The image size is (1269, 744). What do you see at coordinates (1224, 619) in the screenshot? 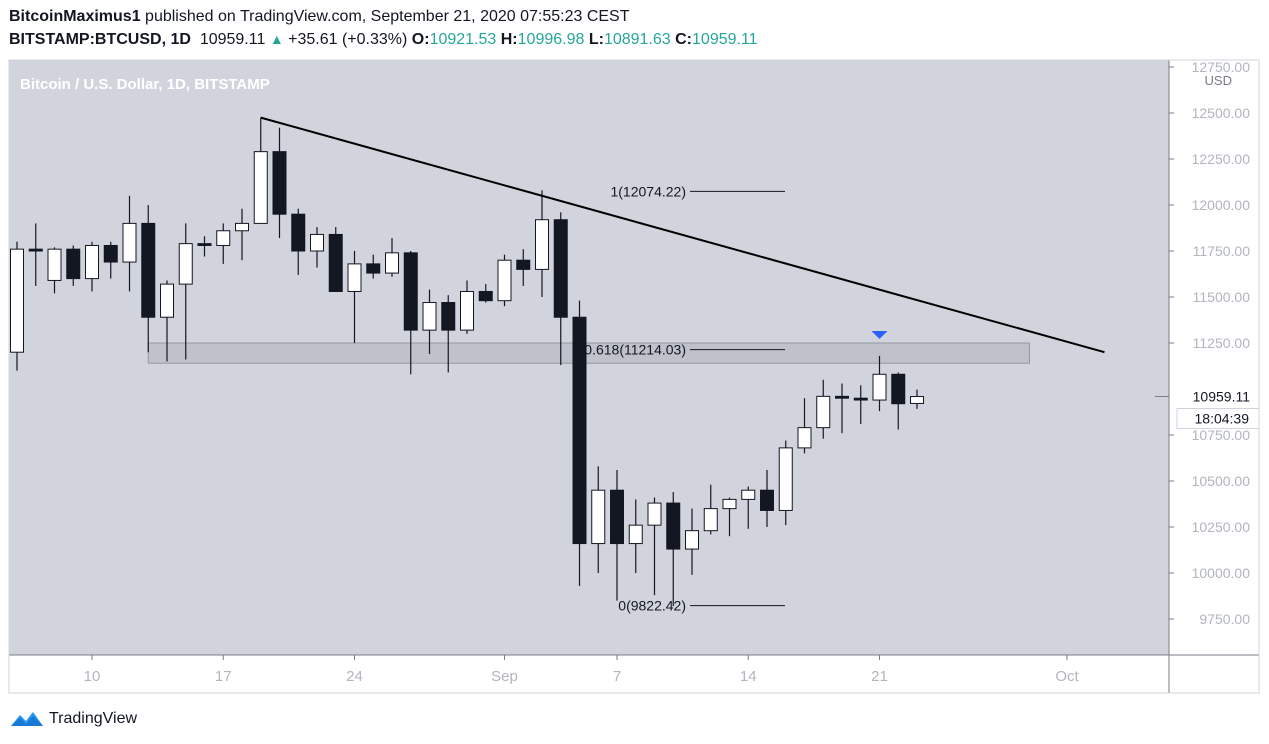
I see `price-tick-label: 9750.00` at bounding box center [1224, 619].